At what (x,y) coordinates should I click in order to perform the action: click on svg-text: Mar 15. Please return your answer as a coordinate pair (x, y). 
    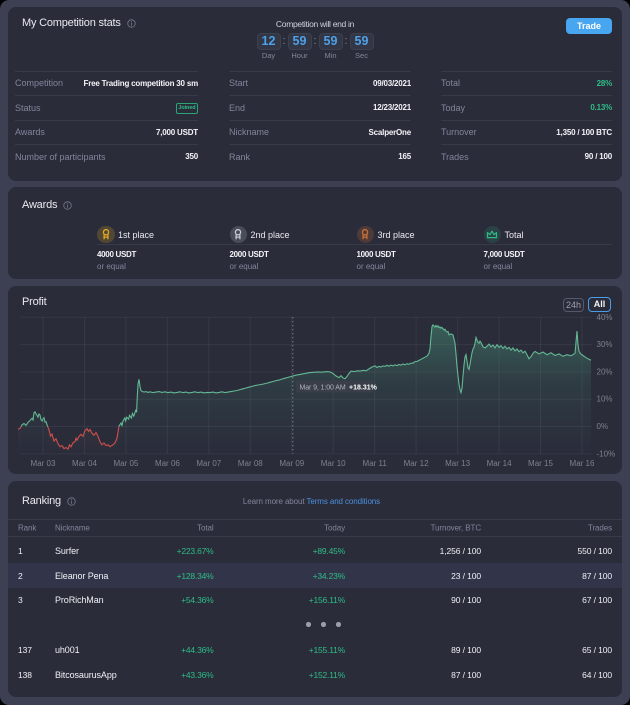
    Looking at the image, I should click on (540, 463).